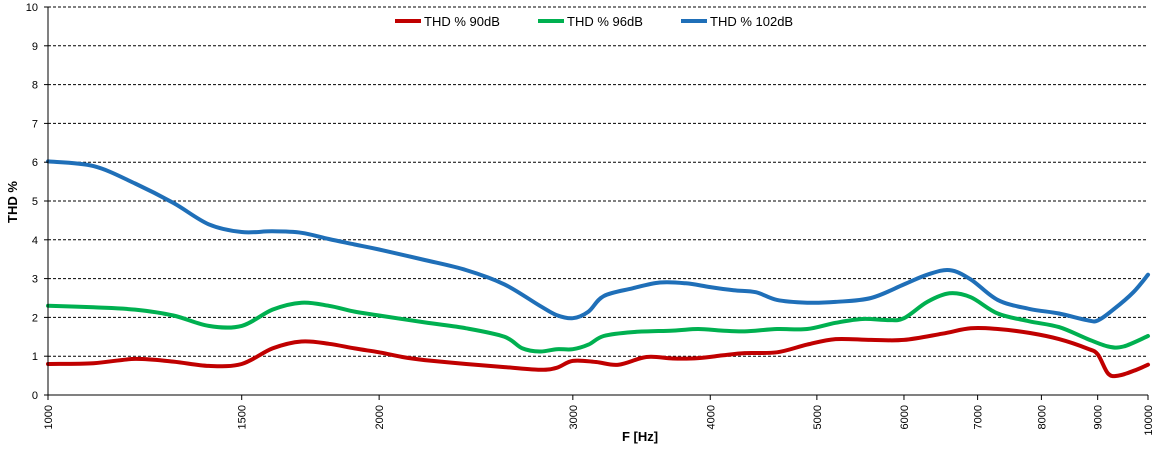 This screenshot has height=458, width=1156. I want to click on x-tick-label: 2000, so click(380, 417).